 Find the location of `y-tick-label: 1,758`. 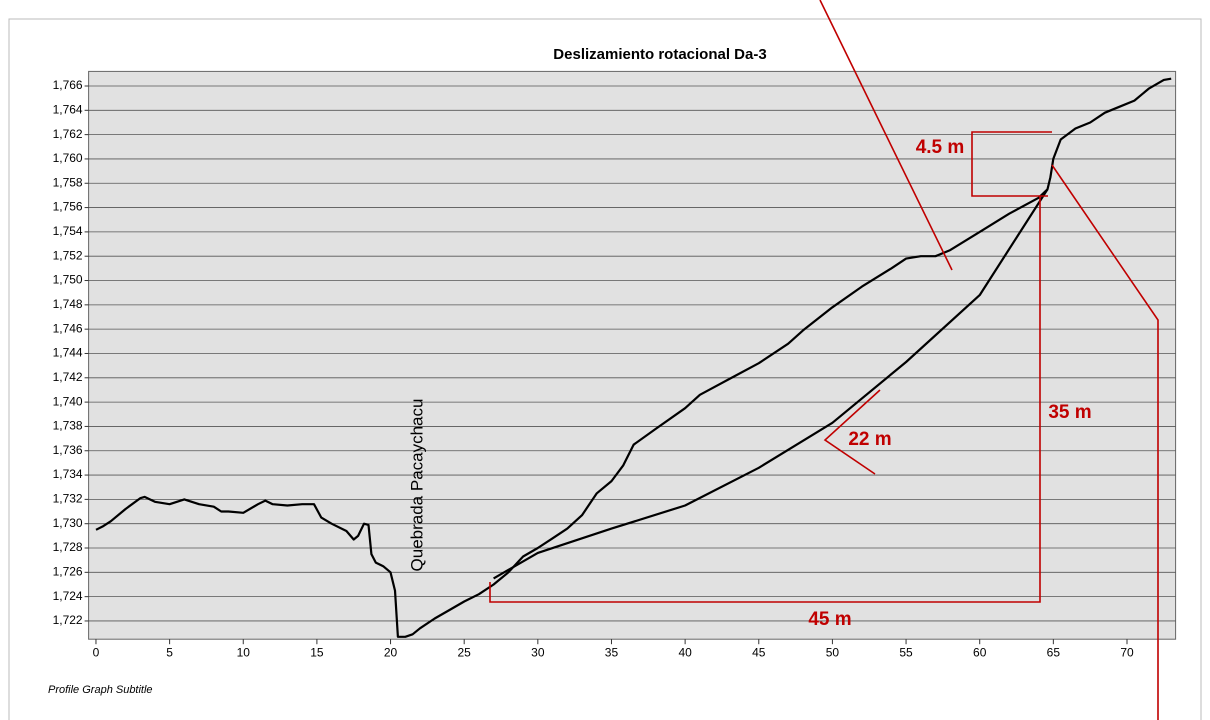

y-tick-label: 1,758 is located at coordinates (68, 182).